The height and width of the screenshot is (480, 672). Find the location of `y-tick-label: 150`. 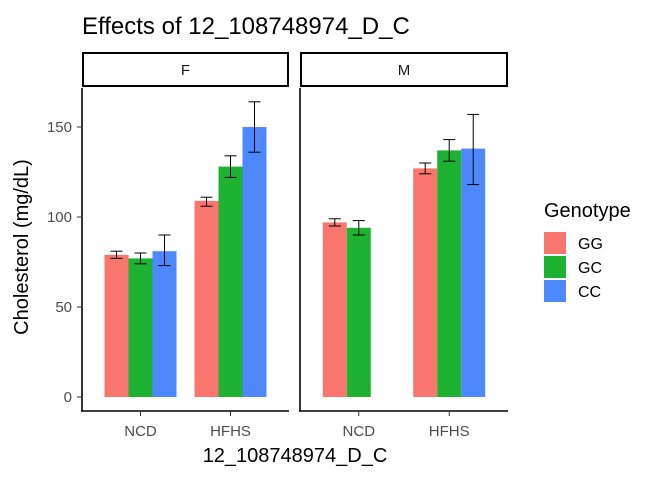

y-tick-label: 150 is located at coordinates (59, 127).